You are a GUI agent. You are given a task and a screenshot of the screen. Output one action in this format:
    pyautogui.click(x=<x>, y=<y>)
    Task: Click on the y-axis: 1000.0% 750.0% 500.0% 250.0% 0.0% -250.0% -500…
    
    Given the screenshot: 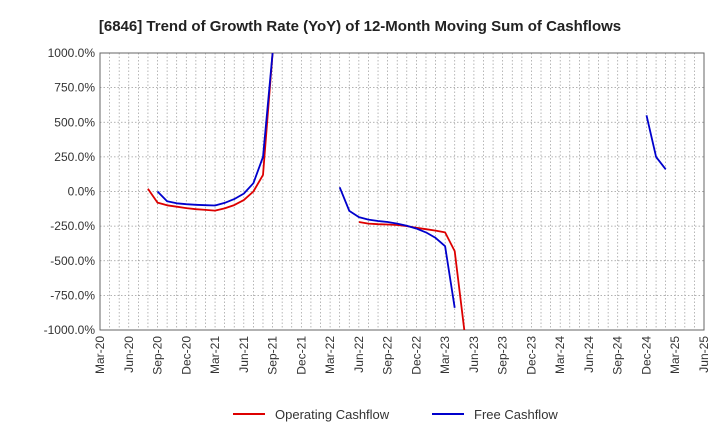 What is the action you would take?
    pyautogui.click(x=70, y=191)
    